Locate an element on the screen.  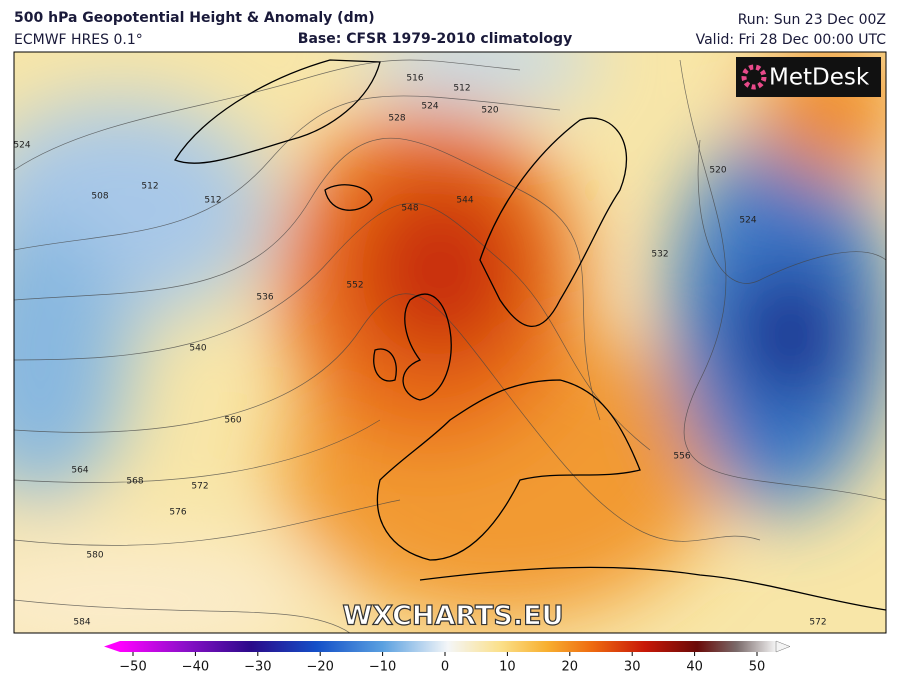
contour-label: 584 is located at coordinates (81, 623).